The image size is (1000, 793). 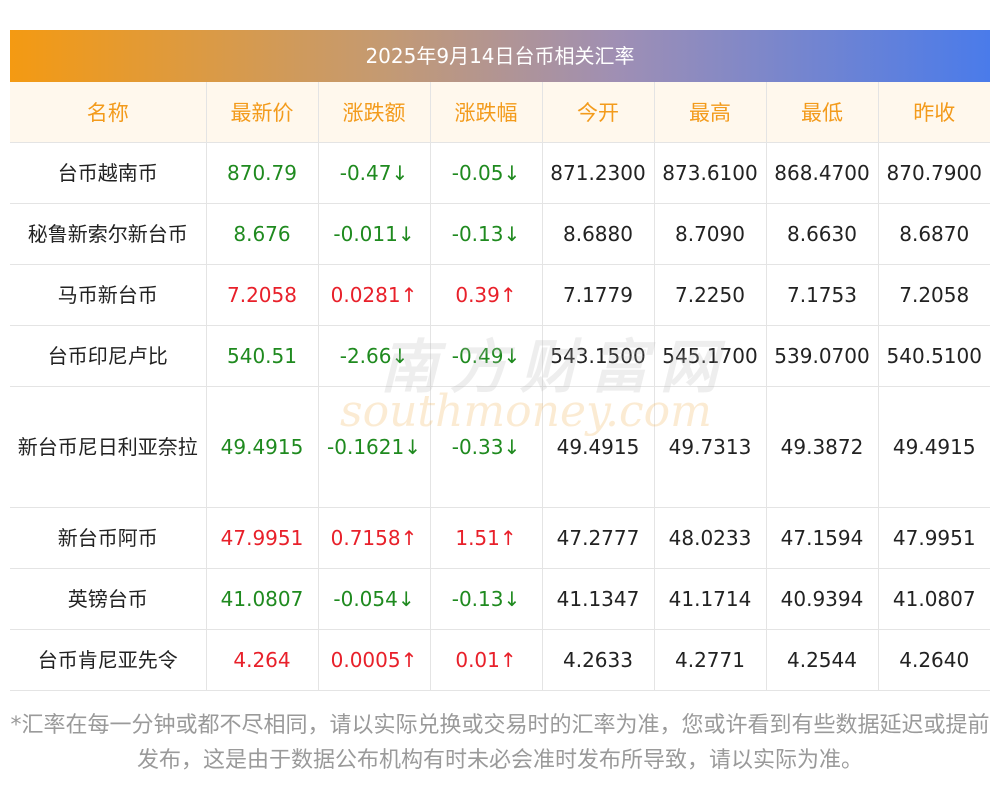 I want to click on cell-prev: 4.2640, so click(x=934, y=660).